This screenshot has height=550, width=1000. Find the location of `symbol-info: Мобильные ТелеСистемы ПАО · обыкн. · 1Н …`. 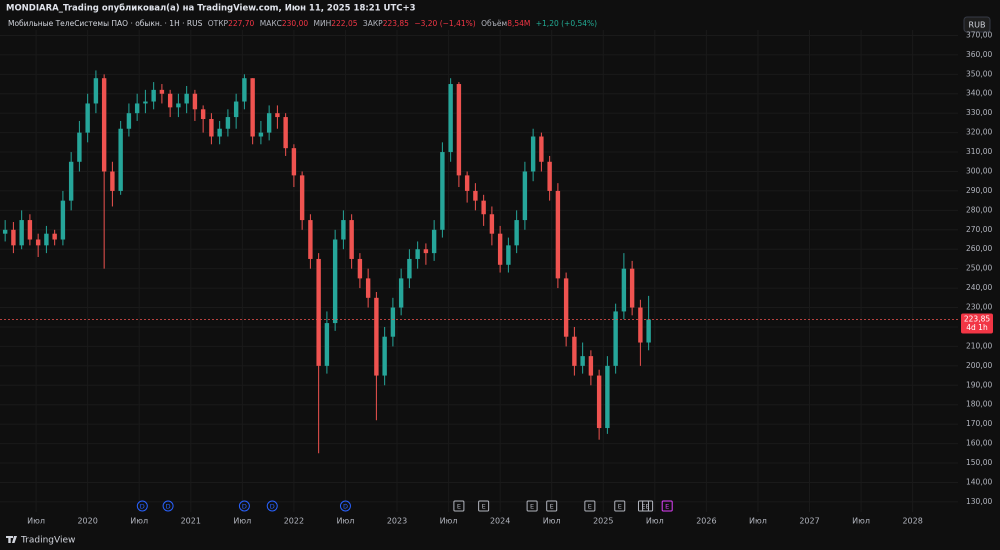

symbol-info: Мобильные ТелеСистемы ПАО · обыкн. · 1Н … is located at coordinates (302, 23).